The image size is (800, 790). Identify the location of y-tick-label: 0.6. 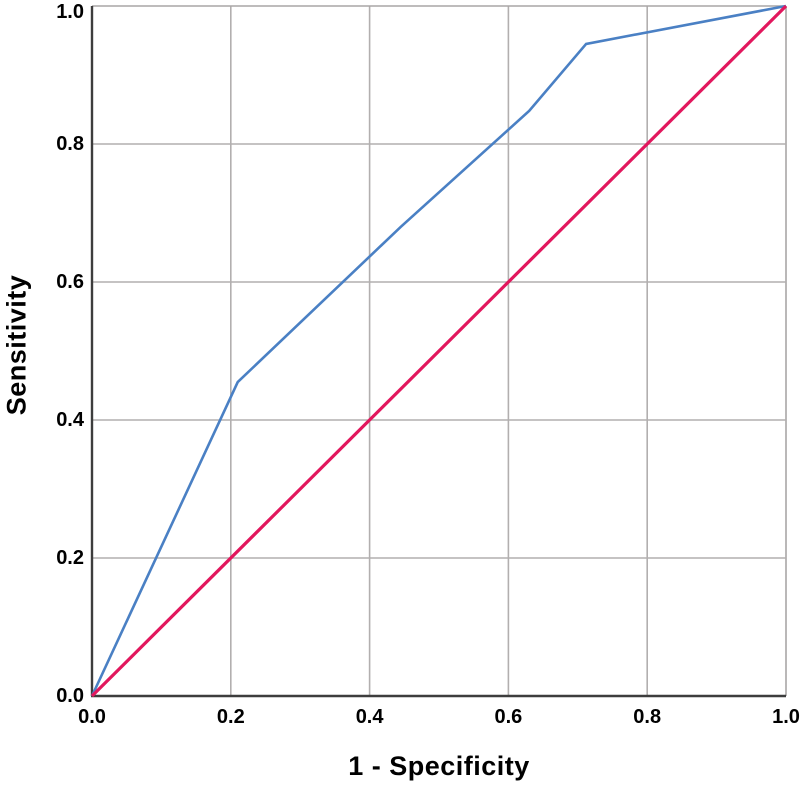
(70, 282).